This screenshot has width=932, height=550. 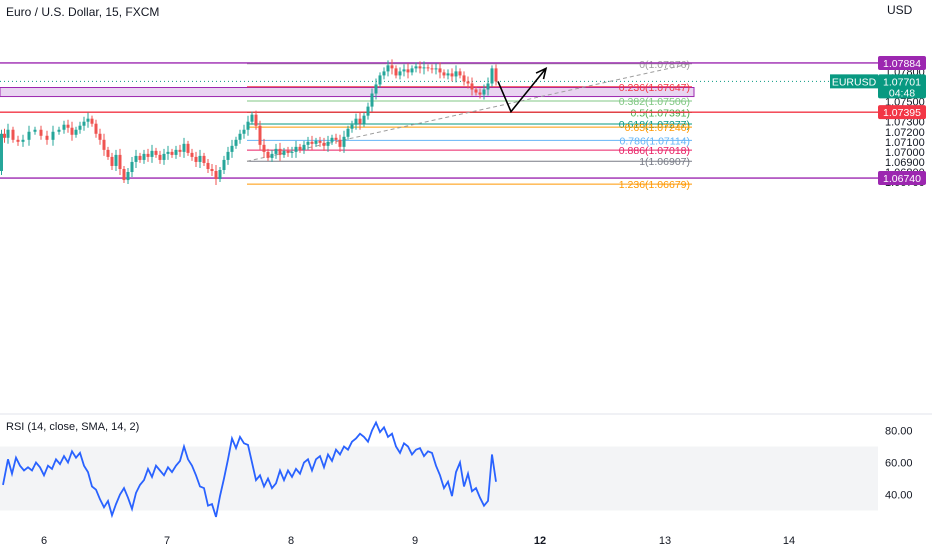 I want to click on projection-path, so click(x=522, y=90).